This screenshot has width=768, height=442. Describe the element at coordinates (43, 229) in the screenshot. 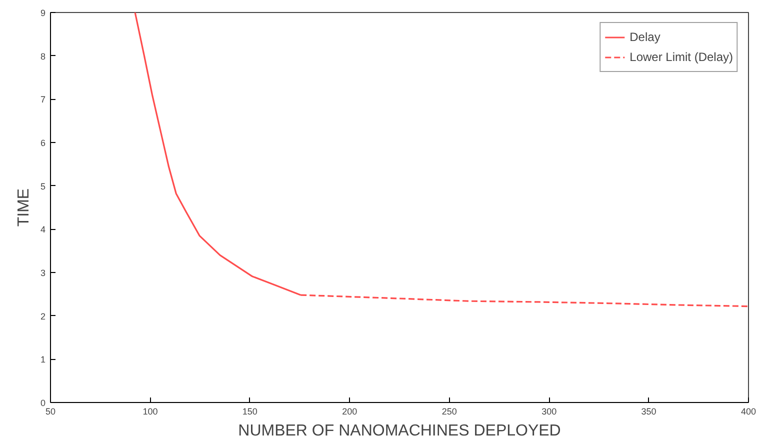

I see `y-tick-label: 4` at that location.